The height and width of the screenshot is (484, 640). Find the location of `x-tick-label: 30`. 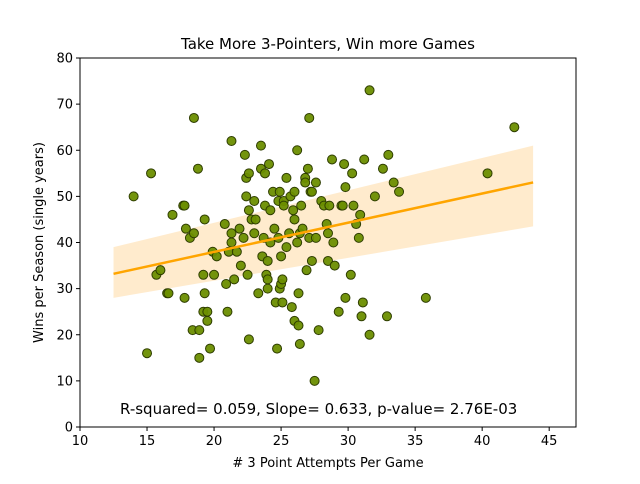

x-tick-label: 30 is located at coordinates (348, 441).